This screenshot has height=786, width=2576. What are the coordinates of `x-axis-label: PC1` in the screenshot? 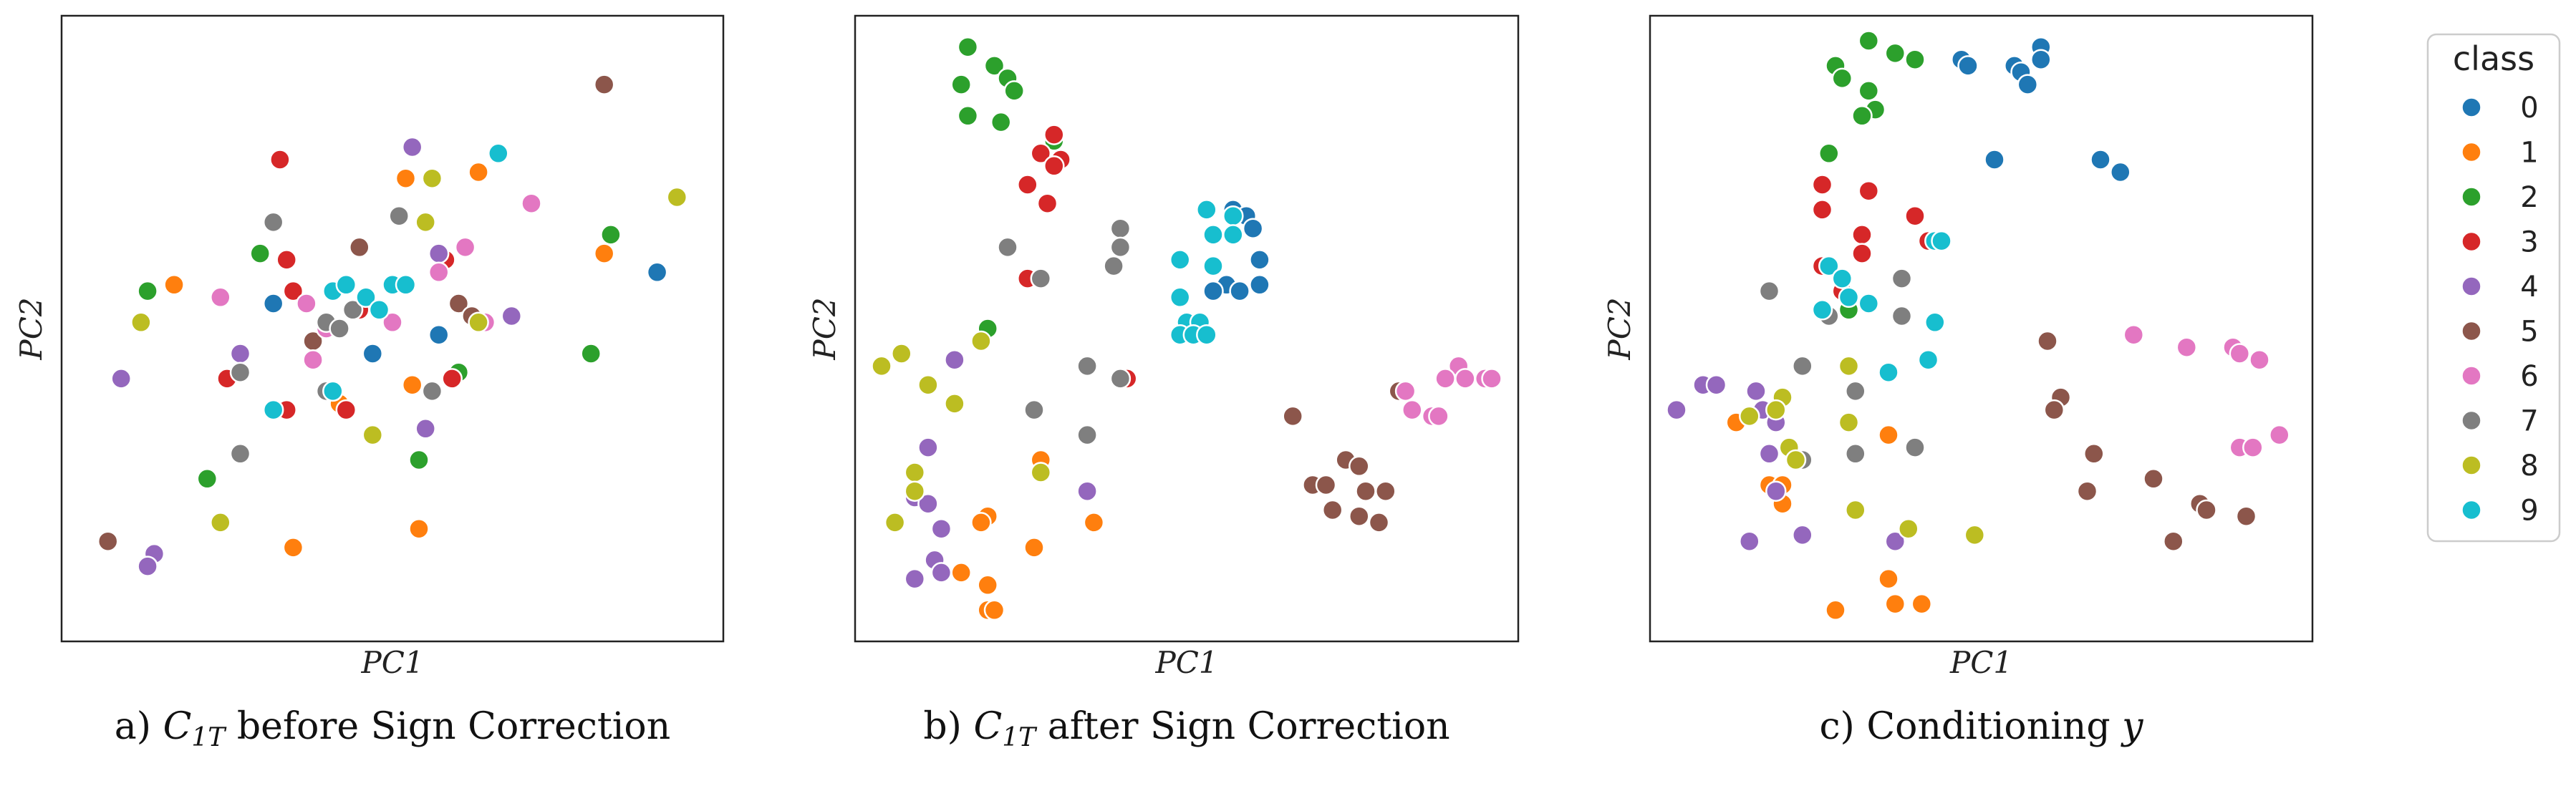 It's located at (391, 662).